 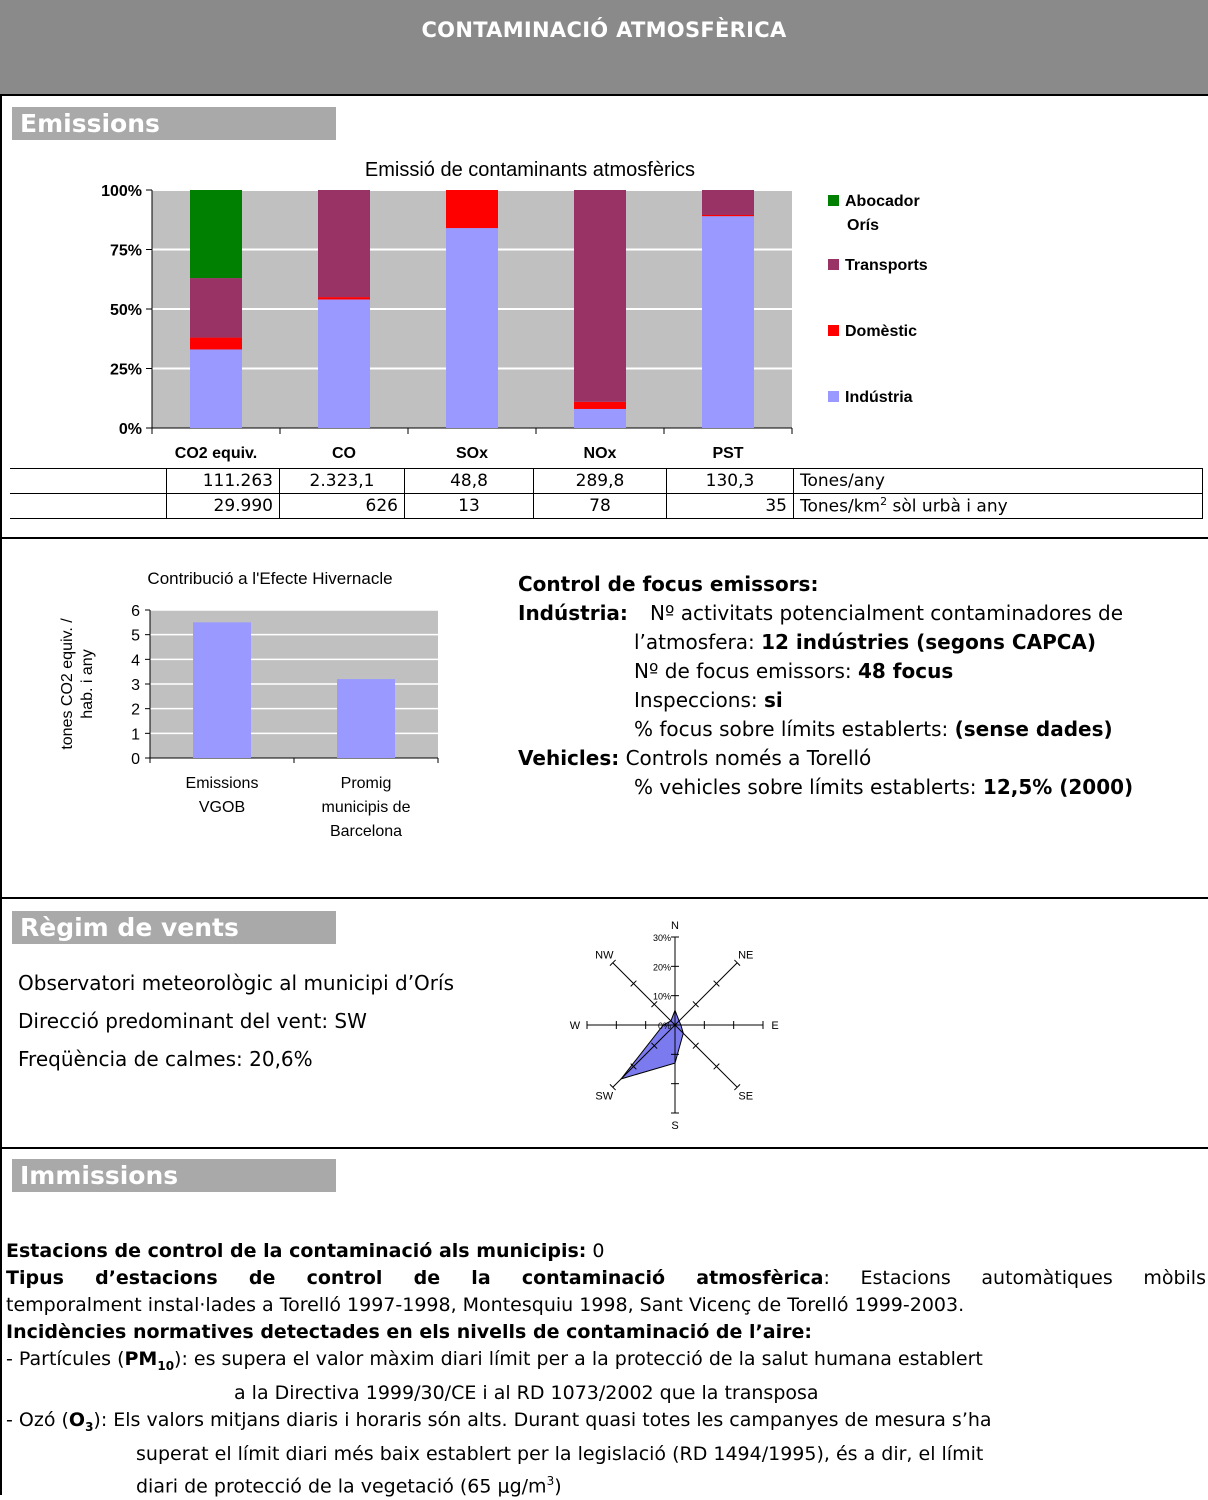 What do you see at coordinates (998, 506) in the screenshot?
I see `table-unit: Tones/km2 sòl urbà i any` at bounding box center [998, 506].